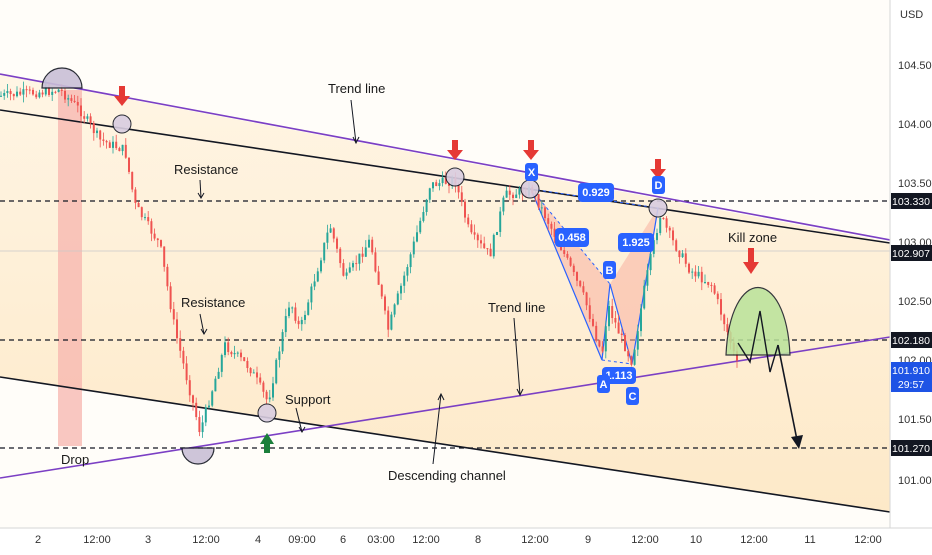 The height and width of the screenshot is (555, 932). Describe the element at coordinates (758, 341) in the screenshot. I see `projection-zigzag` at that location.